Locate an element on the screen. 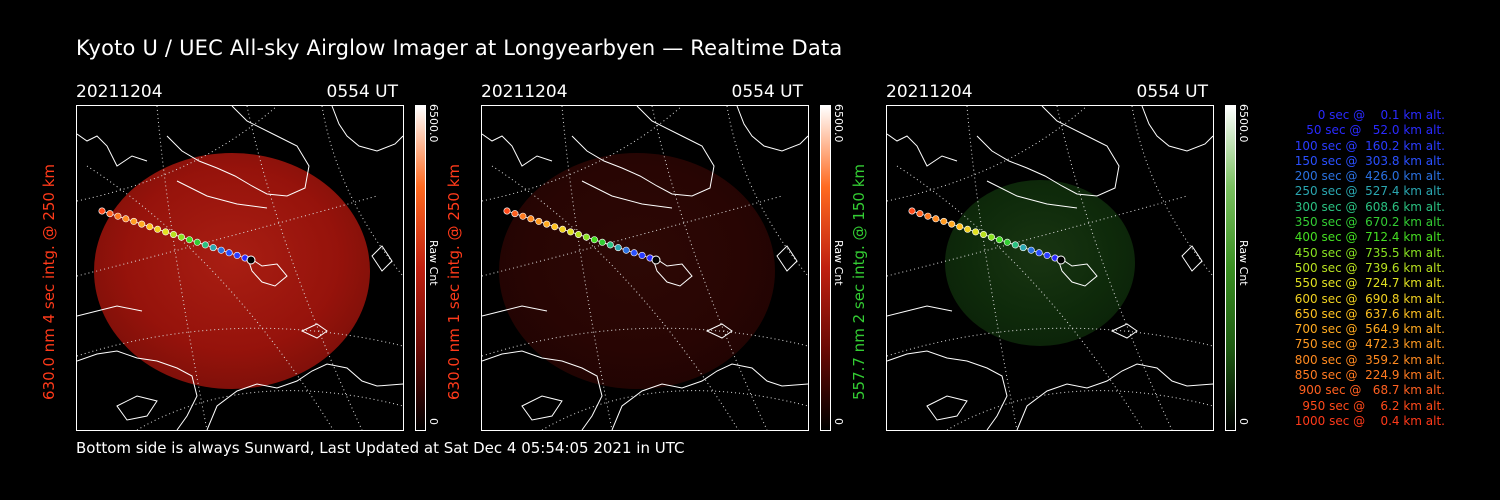 Image resolution: width=1500 pixels, height=500 pixels. legend-entry: 150 sec @ 303.8 km alt. is located at coordinates (1369, 160).